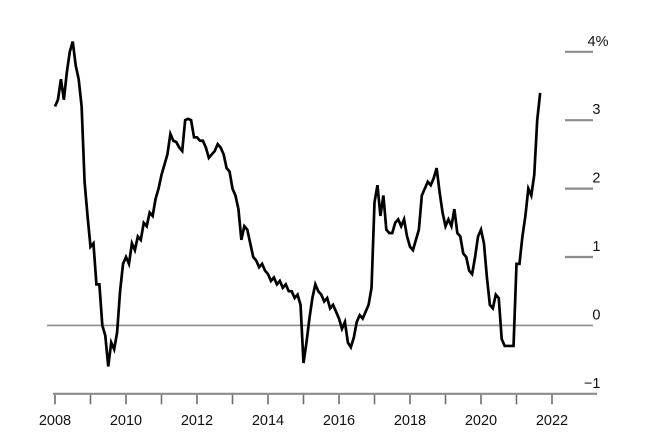  What do you see at coordinates (596, 247) in the screenshot?
I see `y-tick-label: 1` at bounding box center [596, 247].